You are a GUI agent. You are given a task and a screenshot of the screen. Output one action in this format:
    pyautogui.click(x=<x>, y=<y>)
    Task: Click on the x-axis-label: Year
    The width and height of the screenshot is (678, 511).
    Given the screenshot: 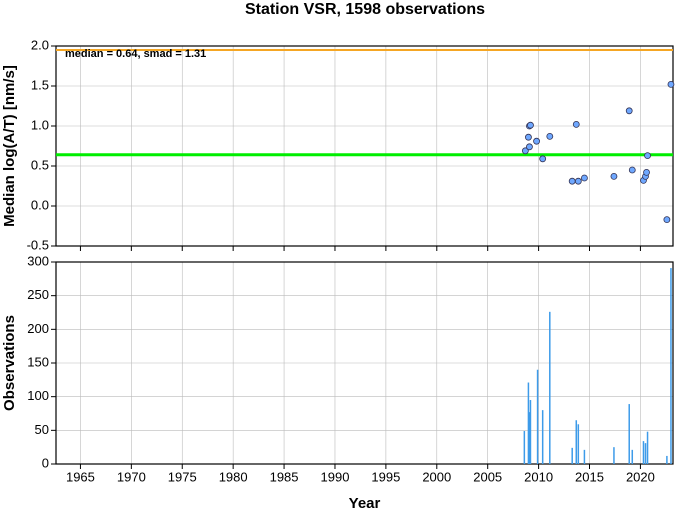 What is the action you would take?
    pyautogui.click(x=365, y=503)
    